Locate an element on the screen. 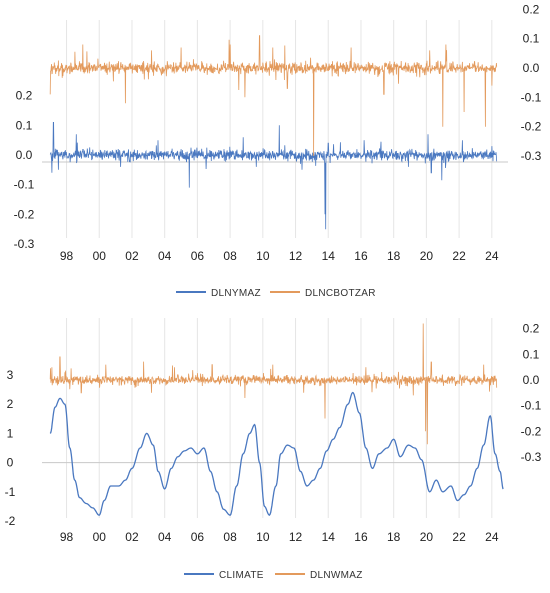 Image resolution: width=550 pixels, height=593 pixels. legend-label-dlncbotzar: DLNCBOTZAR is located at coordinates (340, 293).